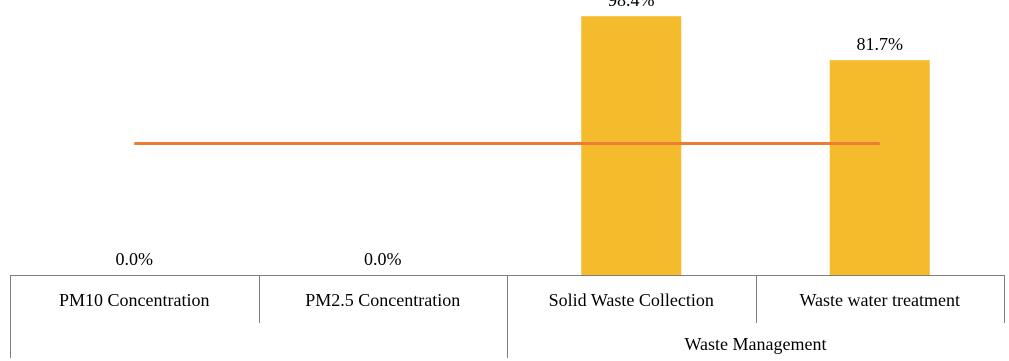  Describe the element at coordinates (756, 344) in the screenshot. I see `group-label-2: Waste Management` at that location.